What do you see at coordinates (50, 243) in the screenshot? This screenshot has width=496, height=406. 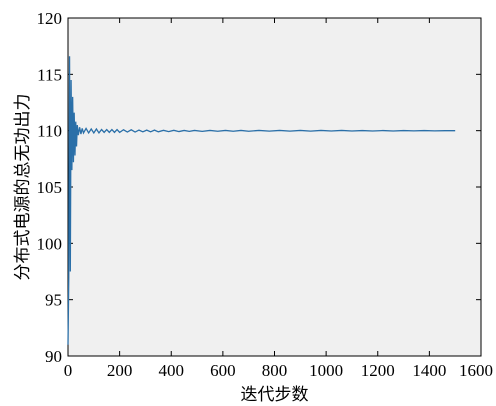 I see `y-tick-label-2: 100` at bounding box center [50, 243].